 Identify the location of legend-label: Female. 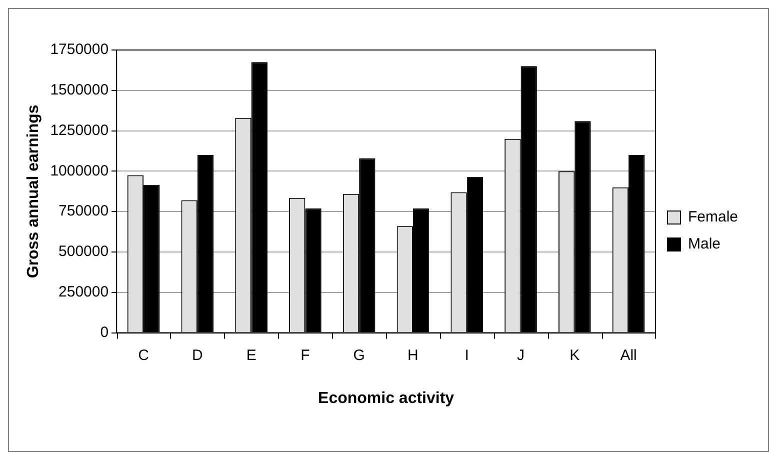
(713, 217).